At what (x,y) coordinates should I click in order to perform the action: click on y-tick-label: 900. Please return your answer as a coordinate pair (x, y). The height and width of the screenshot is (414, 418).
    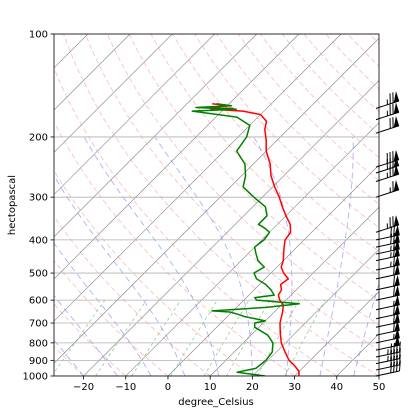
    Looking at the image, I should click on (38, 361).